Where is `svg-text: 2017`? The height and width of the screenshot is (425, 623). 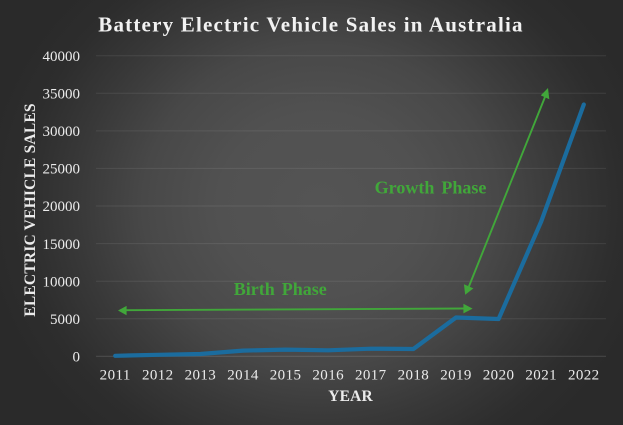
svg-text: 2017 is located at coordinates (371, 376).